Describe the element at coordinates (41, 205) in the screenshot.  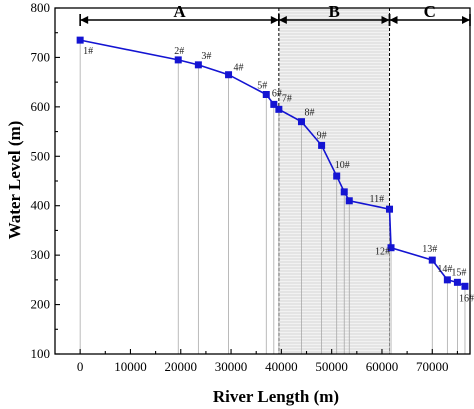
I see `y-tick-label: 400` at that location.